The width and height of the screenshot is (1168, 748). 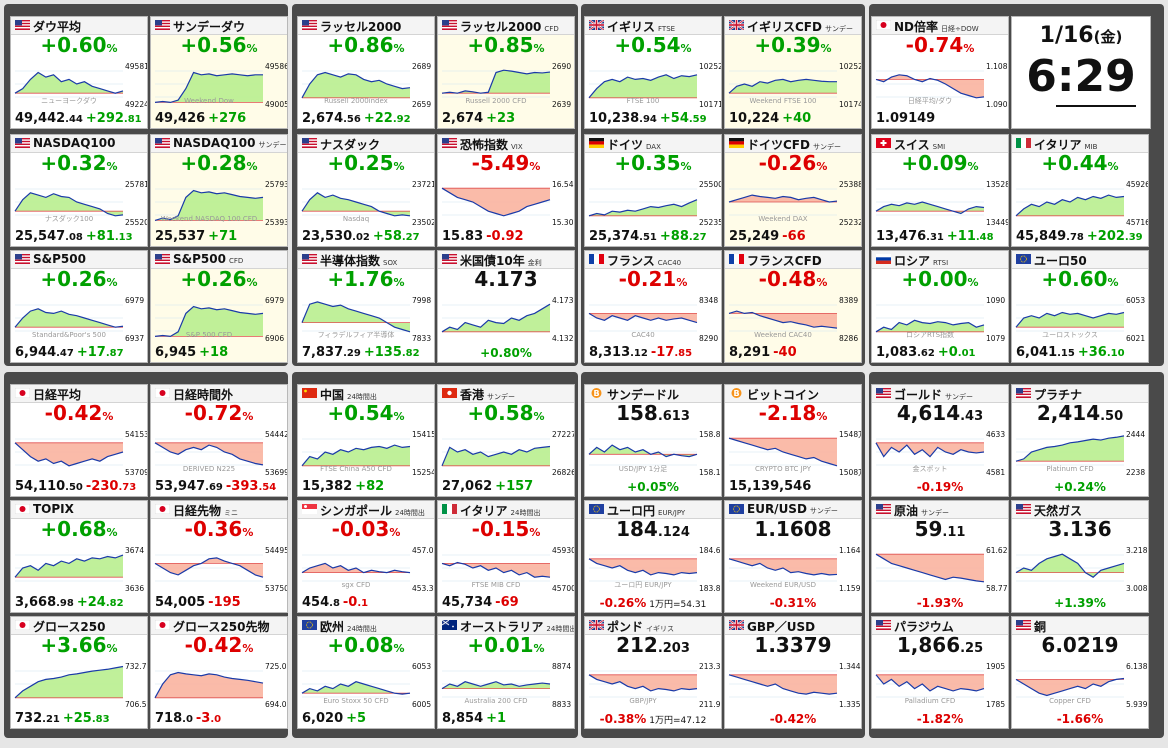 I want to click on tile-hongkong: 香港 サンデー +0.58% 27227 26826 27,062 +157, so click(x=506, y=440).